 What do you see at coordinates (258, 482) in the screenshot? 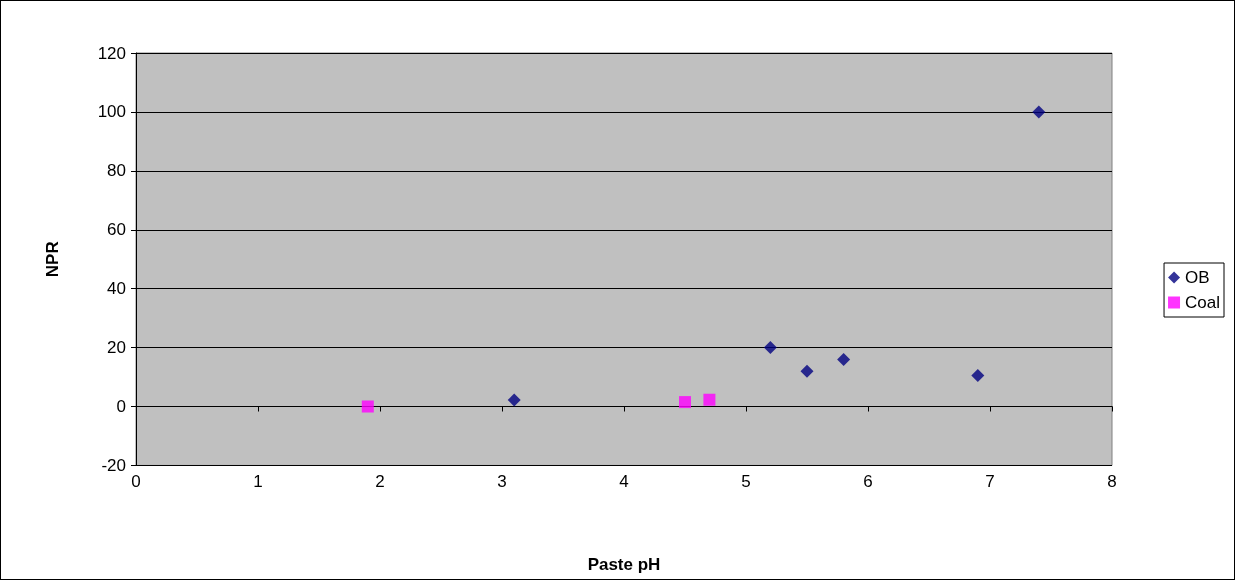
I see `x-tick-label: 1` at bounding box center [258, 482].